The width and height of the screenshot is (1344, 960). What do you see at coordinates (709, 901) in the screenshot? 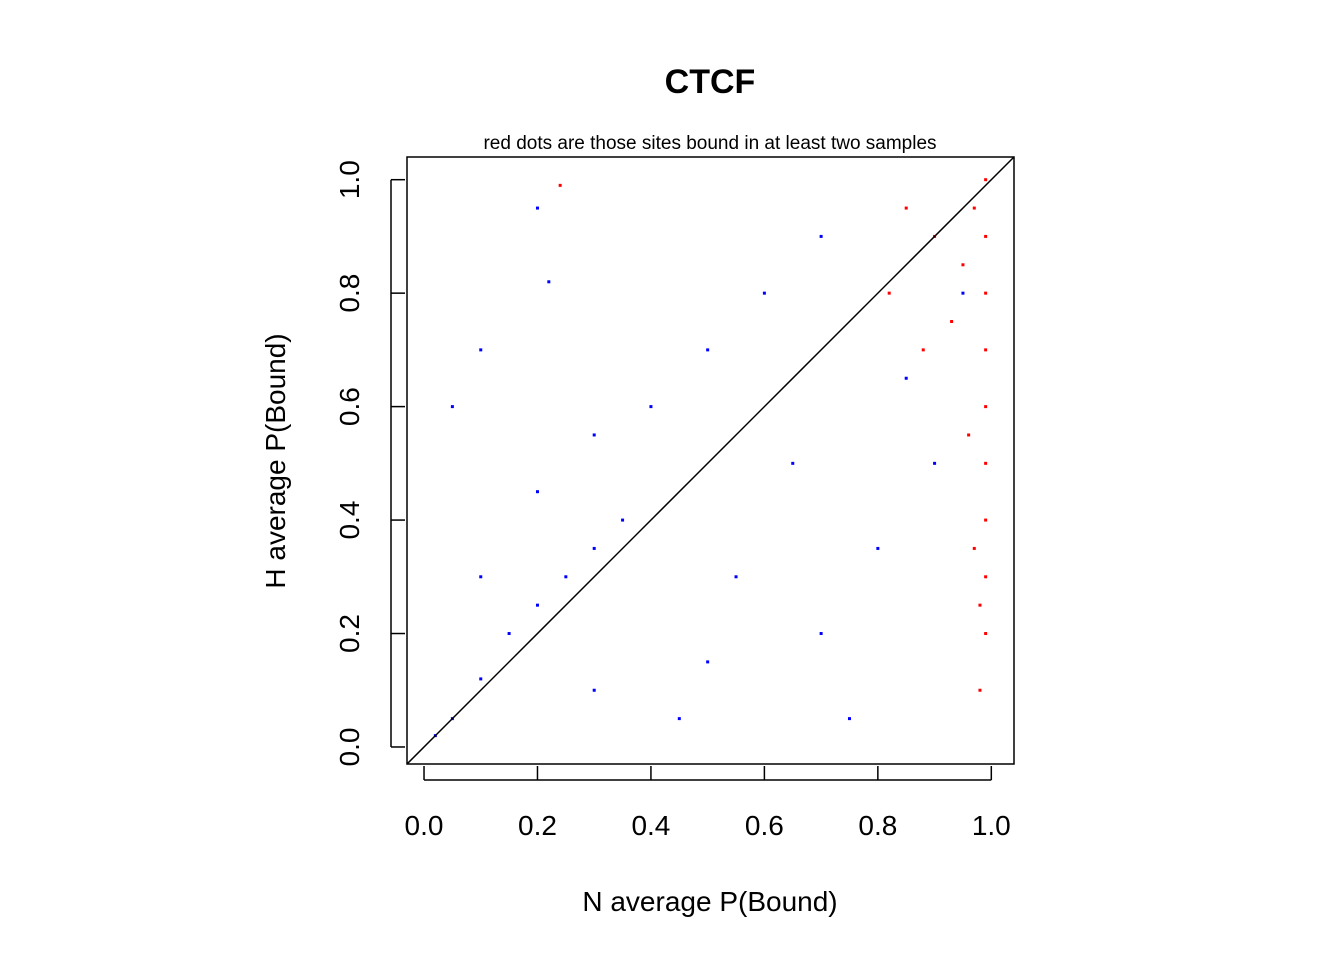
I see `x-axis-label: N average P(Bound)` at bounding box center [709, 901].